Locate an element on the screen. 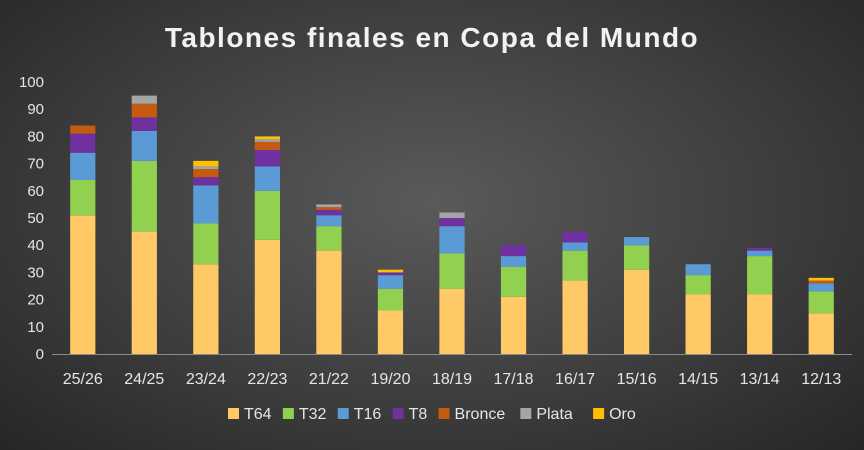  legend-label: T32 is located at coordinates (313, 414).